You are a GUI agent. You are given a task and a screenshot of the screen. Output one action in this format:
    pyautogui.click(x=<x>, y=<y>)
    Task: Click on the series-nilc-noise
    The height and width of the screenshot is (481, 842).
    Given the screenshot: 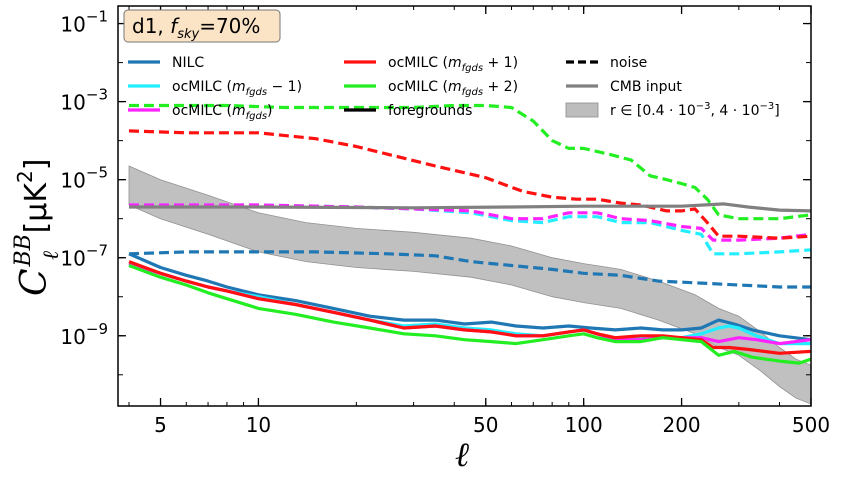 What is the action you would take?
    pyautogui.click(x=469, y=269)
    